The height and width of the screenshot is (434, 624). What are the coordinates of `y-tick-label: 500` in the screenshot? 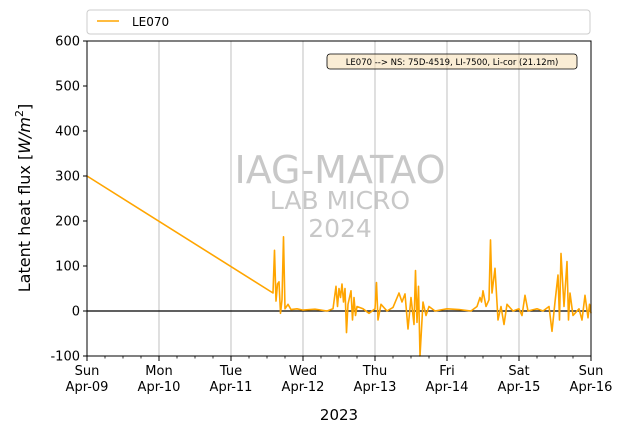 It's located at (67, 87).